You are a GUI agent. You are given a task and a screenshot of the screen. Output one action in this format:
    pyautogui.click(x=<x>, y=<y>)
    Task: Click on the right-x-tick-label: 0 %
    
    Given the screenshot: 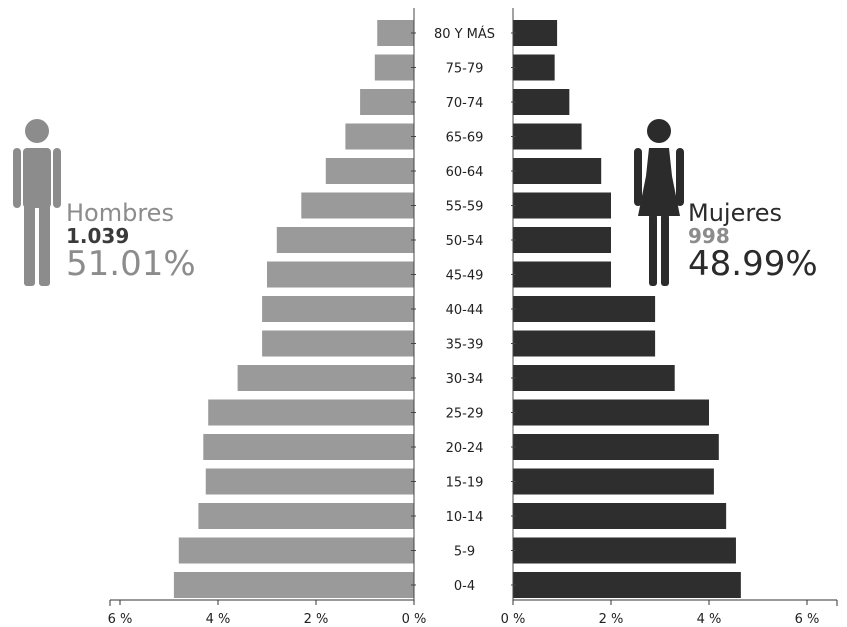 What is the action you would take?
    pyautogui.click(x=513, y=619)
    